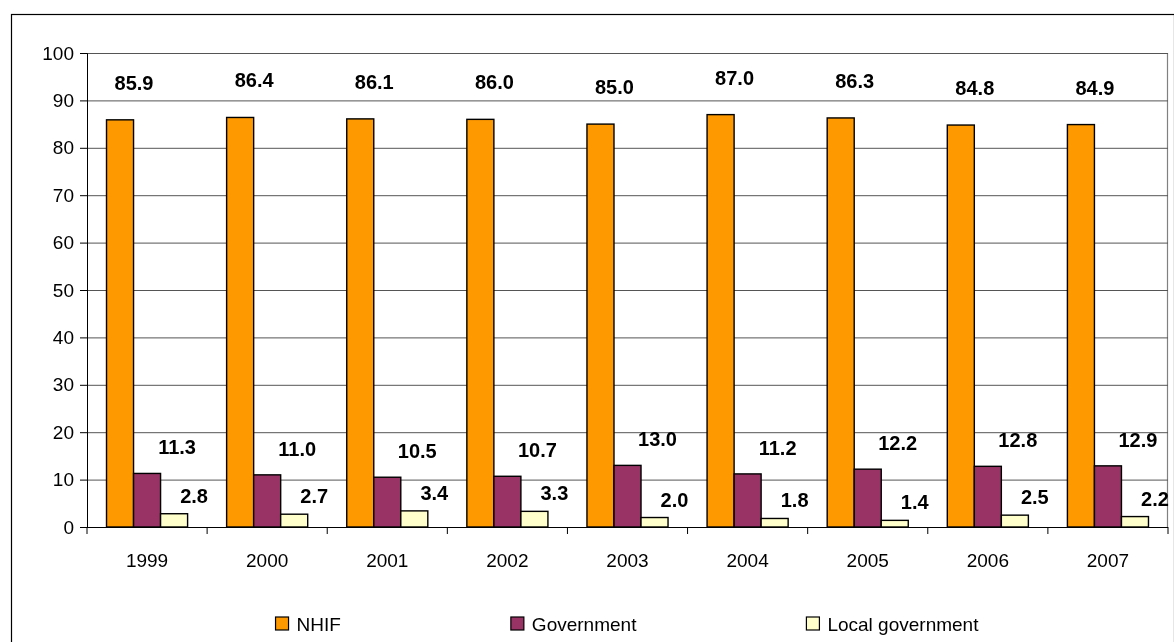 This screenshot has height=642, width=1174. I want to click on legend-label: Government, so click(584, 624).